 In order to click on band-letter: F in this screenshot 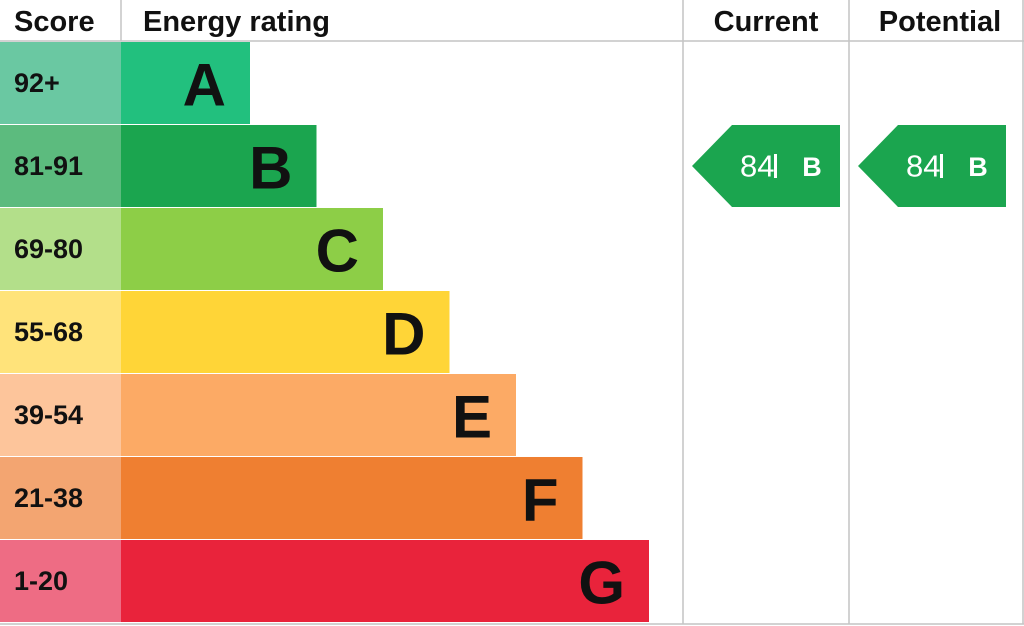, I will do `click(540, 500)`.